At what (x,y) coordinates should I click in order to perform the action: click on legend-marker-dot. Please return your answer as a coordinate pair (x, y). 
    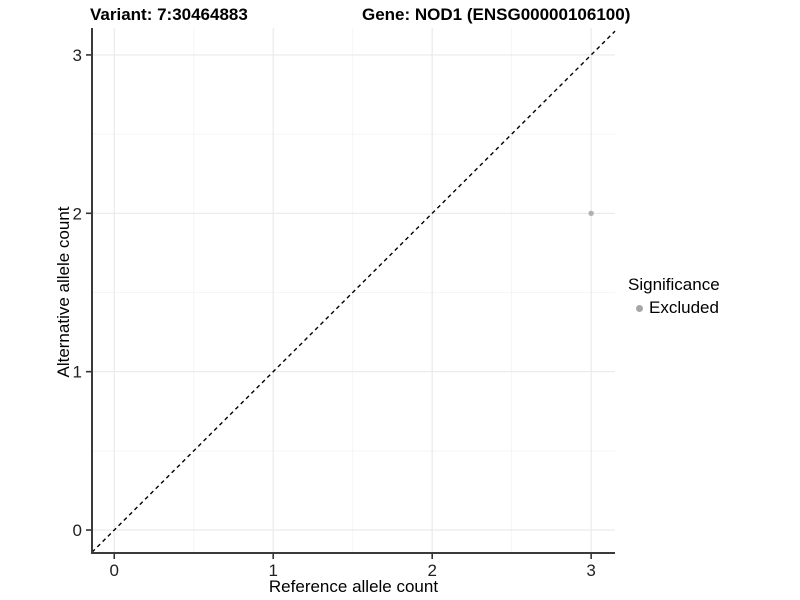
    Looking at the image, I should click on (639, 308).